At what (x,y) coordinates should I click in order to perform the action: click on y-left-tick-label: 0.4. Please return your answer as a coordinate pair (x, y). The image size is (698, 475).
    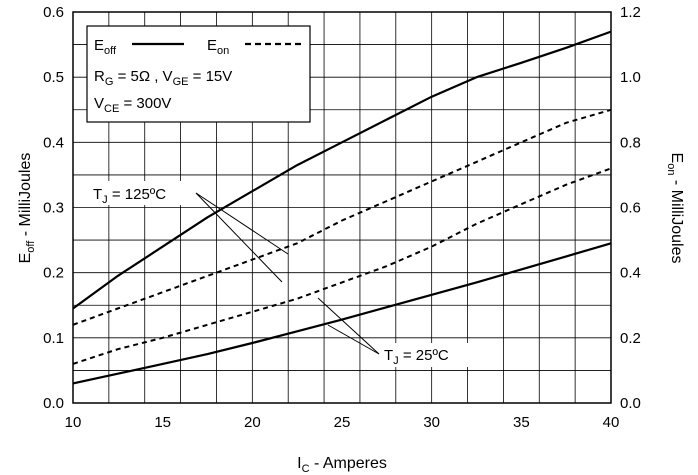
    Looking at the image, I should click on (53, 142).